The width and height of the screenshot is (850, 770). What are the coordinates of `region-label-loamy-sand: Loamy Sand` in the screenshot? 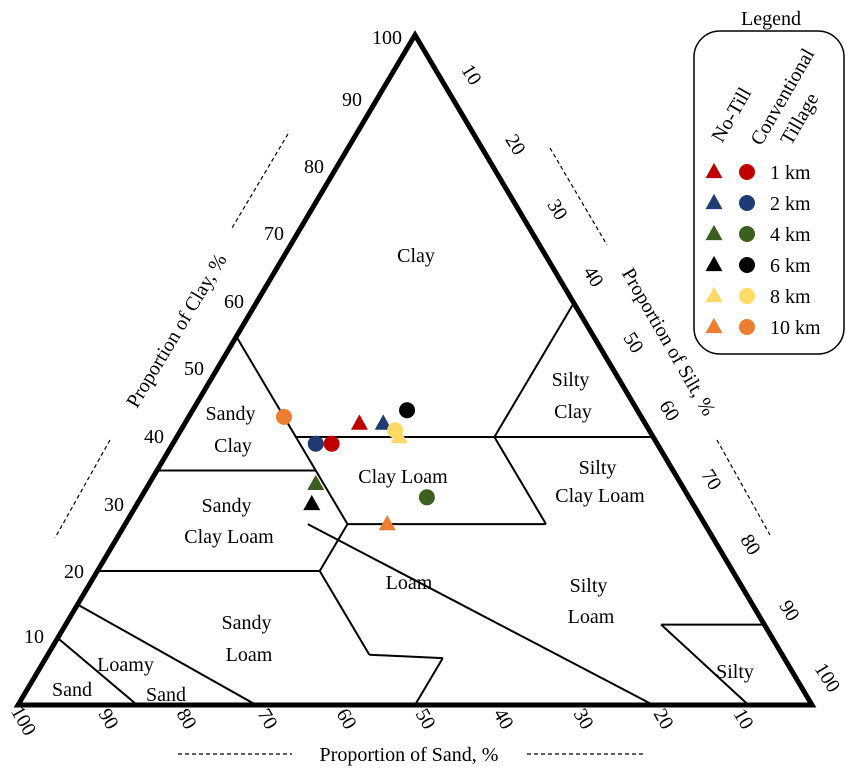 It's located at (141, 680).